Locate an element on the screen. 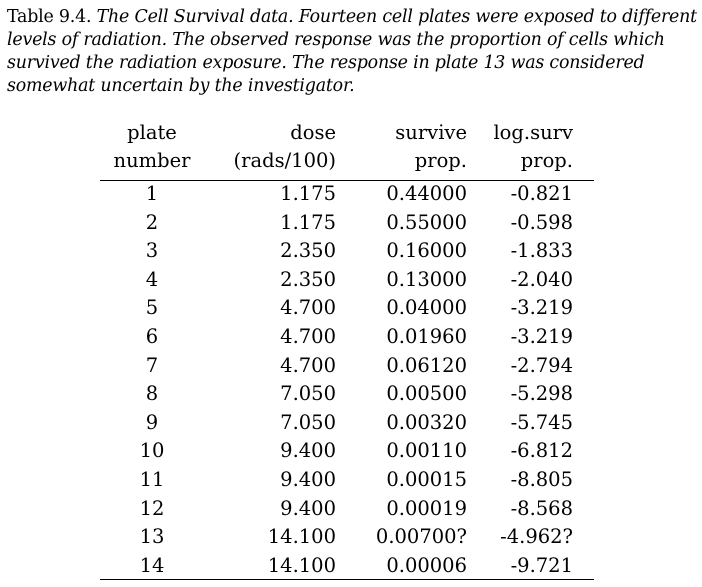  cell-survive: 0.00006 is located at coordinates (426, 565).